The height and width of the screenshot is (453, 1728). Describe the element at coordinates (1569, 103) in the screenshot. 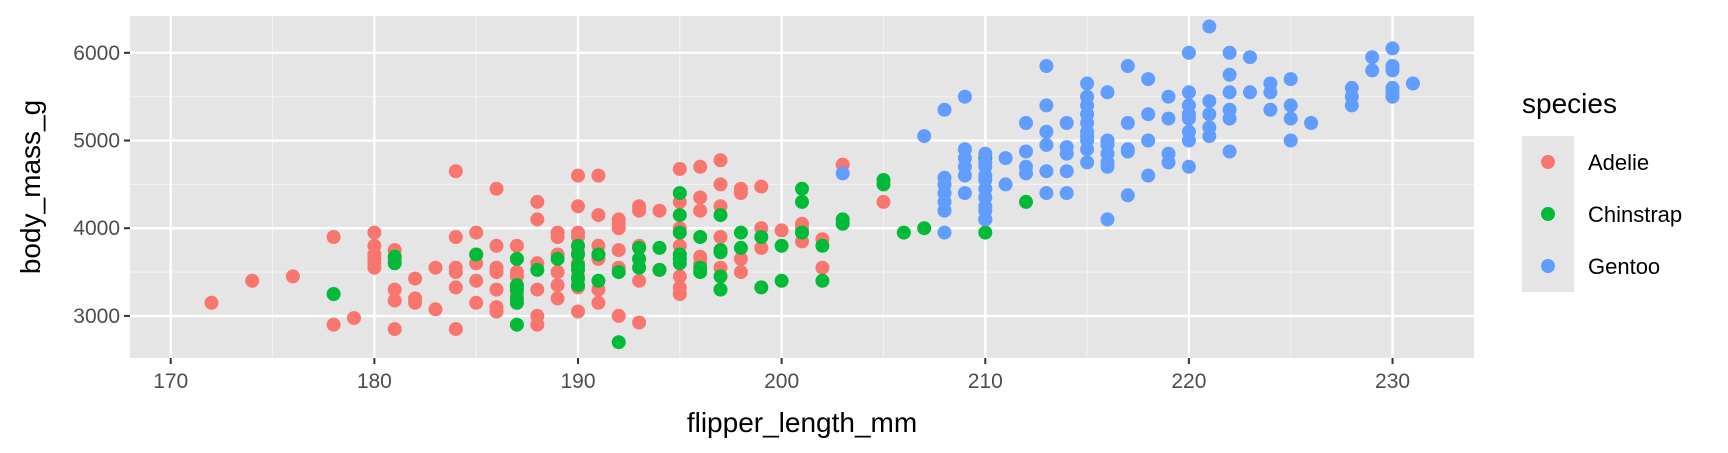

I see `legend-title: species` at that location.